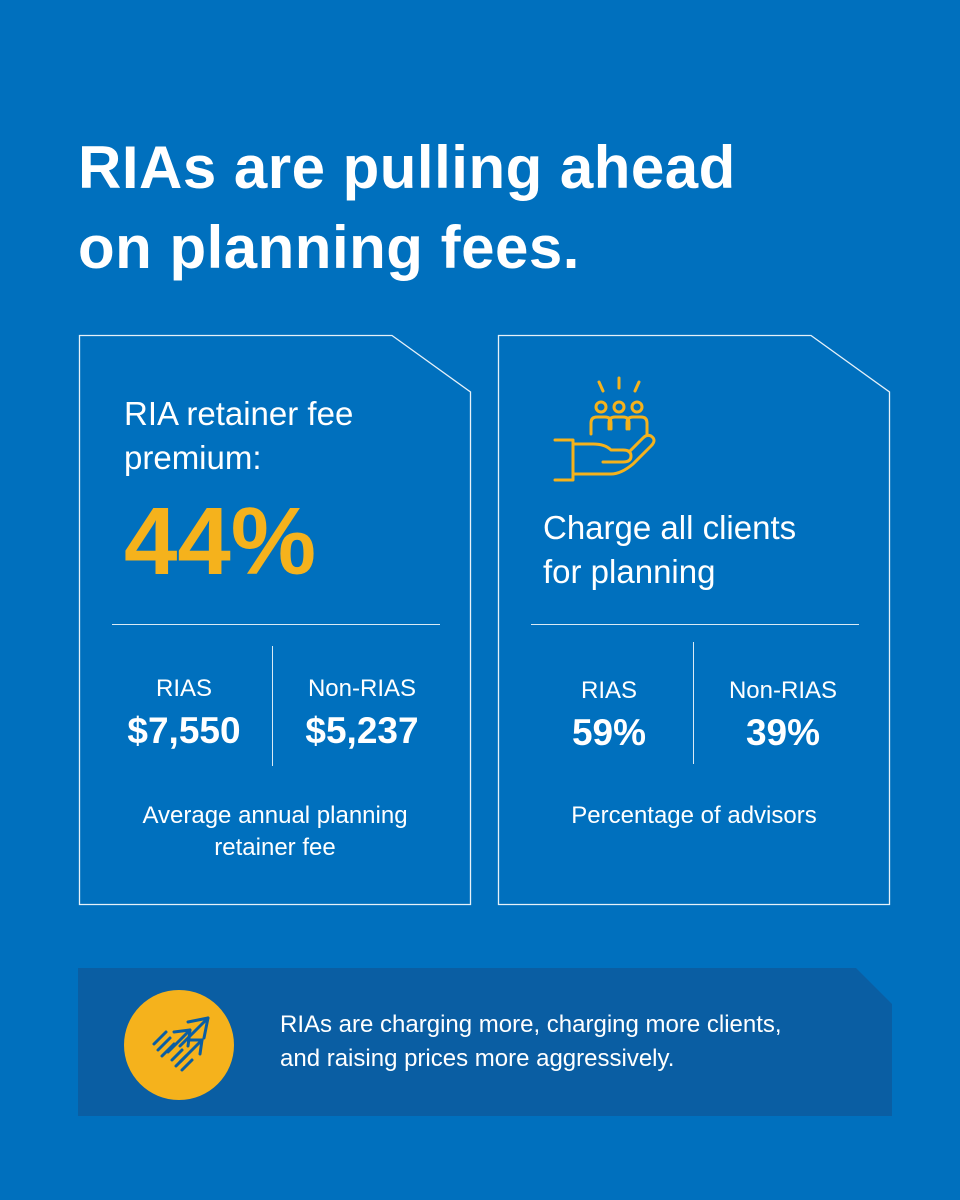 This screenshot has width=960, height=1200. I want to click on growth-arrows-icon, so click(181, 1044).